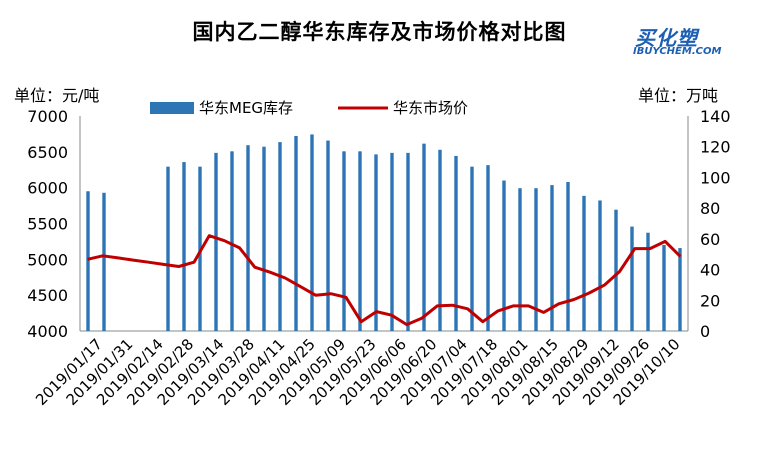 The height and width of the screenshot is (455, 759). What do you see at coordinates (666, 38) in the screenshot?
I see `brand-logo-cn: 买化塑` at bounding box center [666, 38].